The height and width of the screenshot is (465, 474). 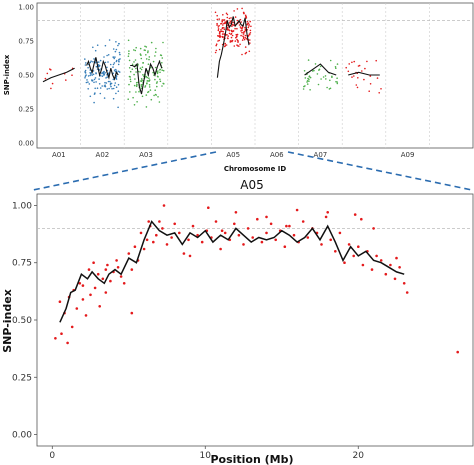 I want to click on detail-x-tick-label: 10, so click(x=206, y=456).